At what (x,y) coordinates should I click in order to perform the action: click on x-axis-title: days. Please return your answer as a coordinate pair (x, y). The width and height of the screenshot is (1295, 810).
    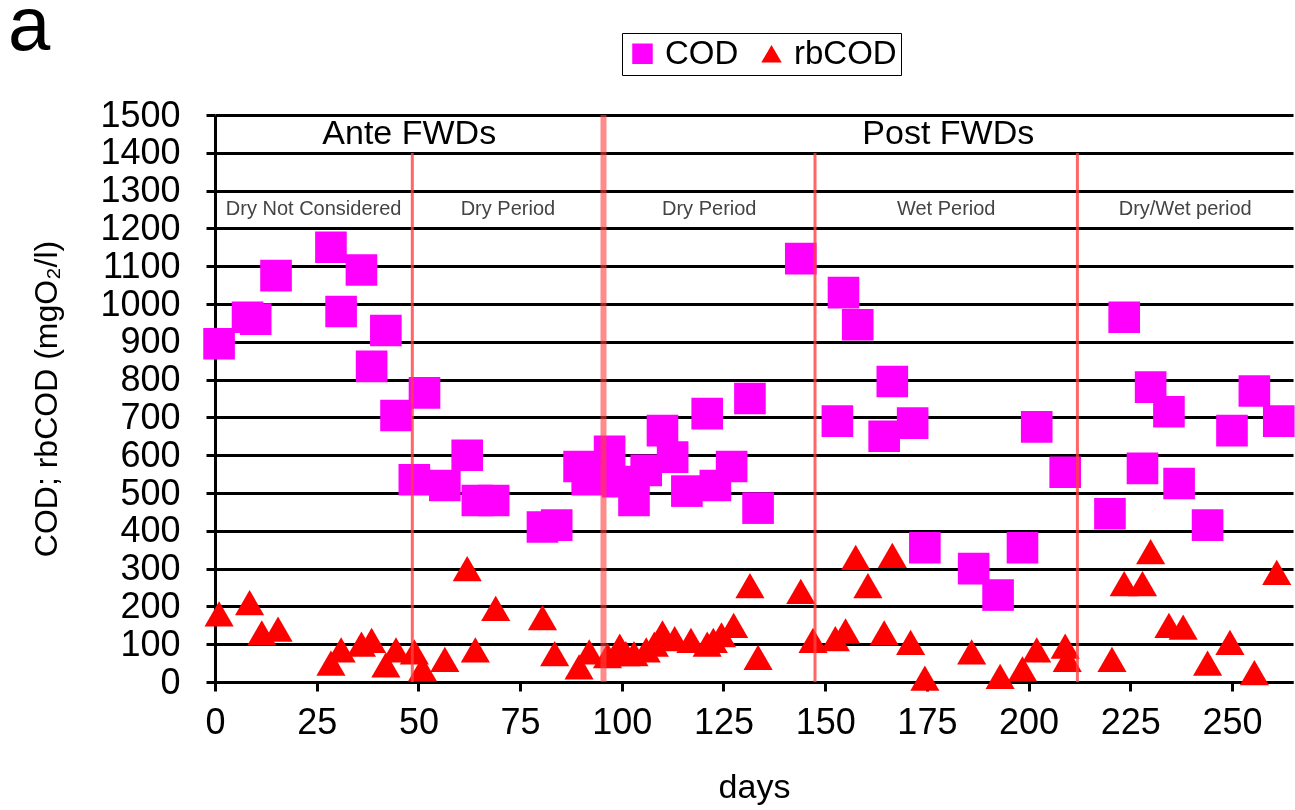
    Looking at the image, I should click on (754, 785).